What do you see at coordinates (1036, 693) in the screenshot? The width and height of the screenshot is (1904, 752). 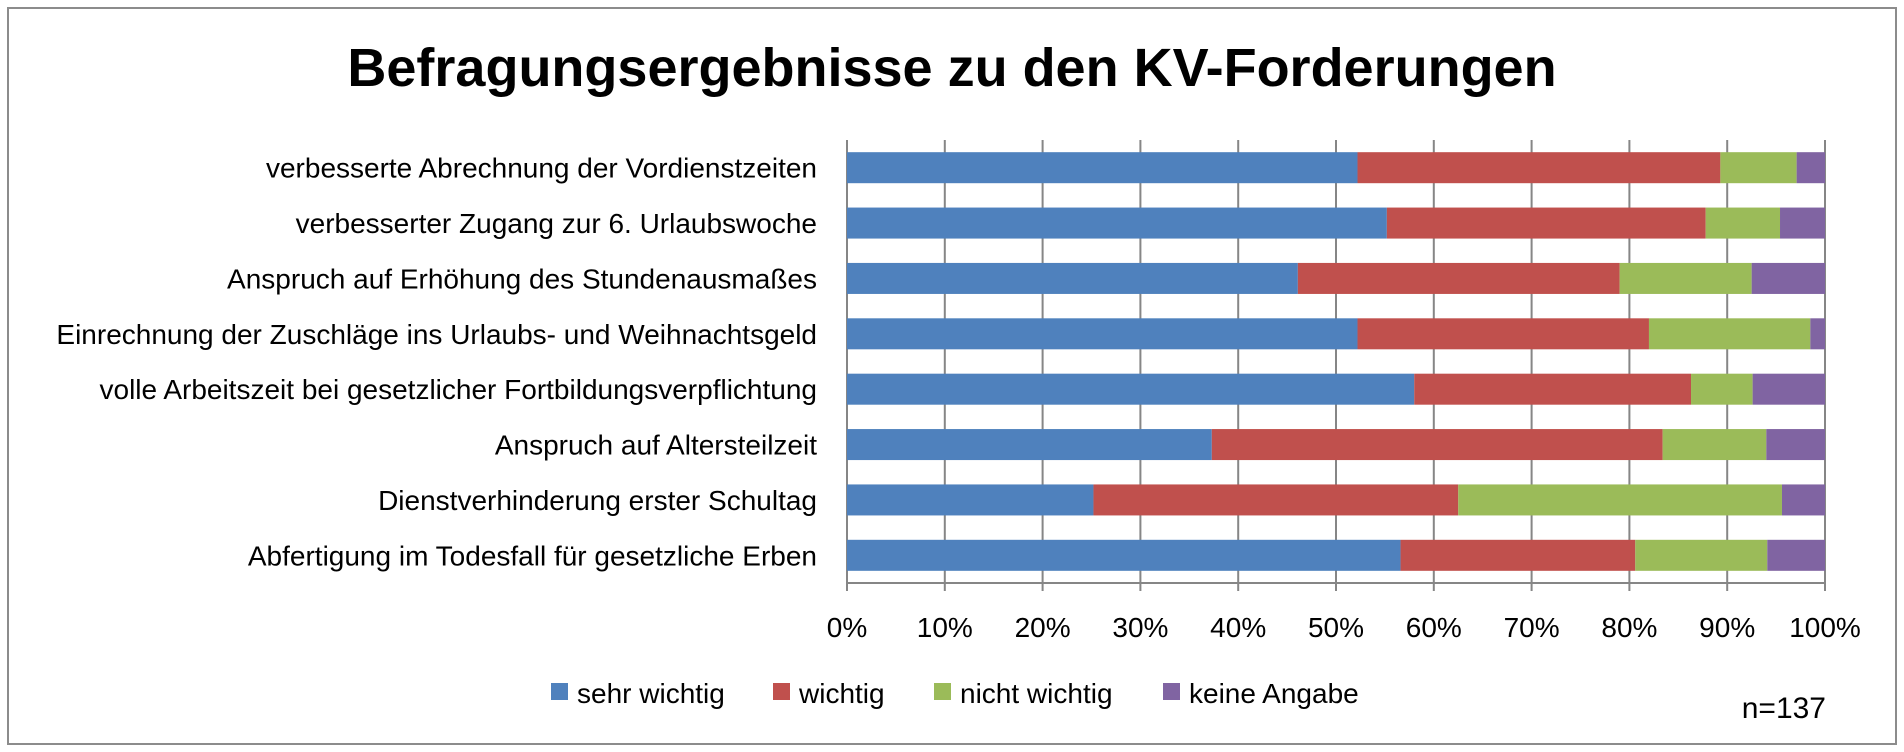 I see `legend-label: nicht wichtig` at bounding box center [1036, 693].